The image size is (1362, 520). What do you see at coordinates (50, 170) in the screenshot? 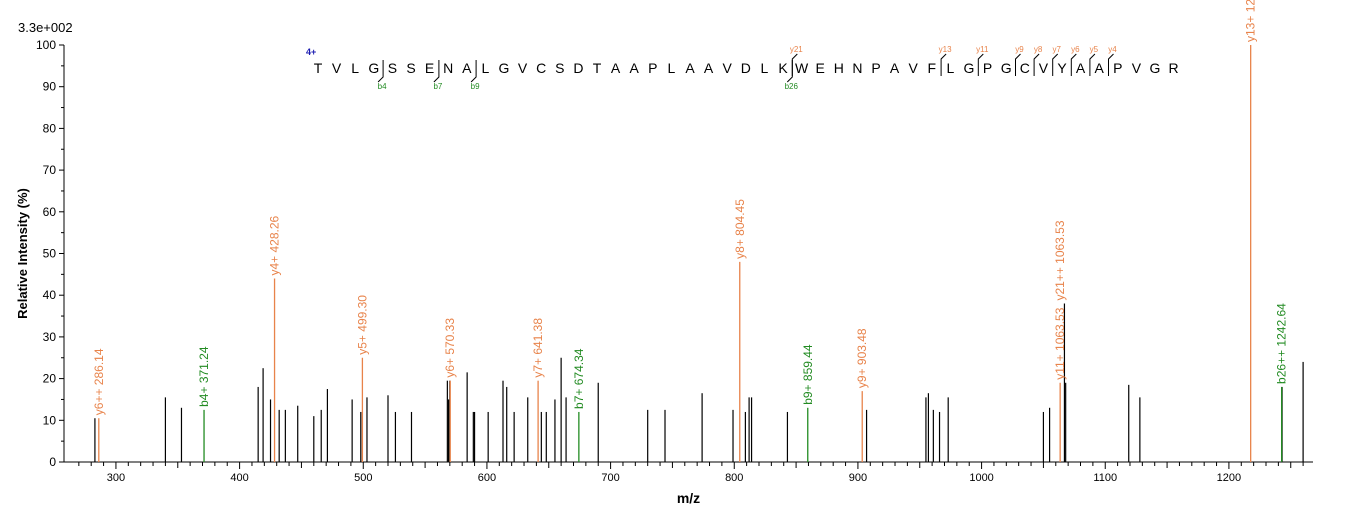
I see `y-tick-label: 70` at bounding box center [50, 170].